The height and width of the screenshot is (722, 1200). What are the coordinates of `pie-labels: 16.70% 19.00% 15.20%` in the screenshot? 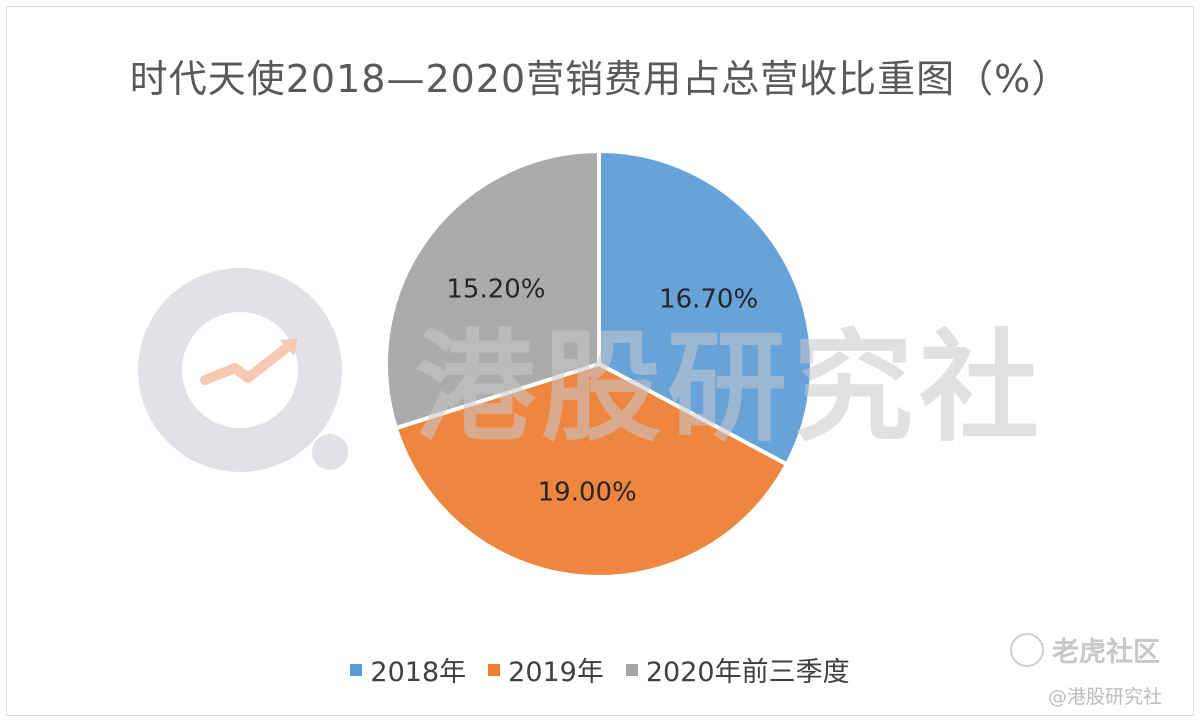 It's located at (602, 390).